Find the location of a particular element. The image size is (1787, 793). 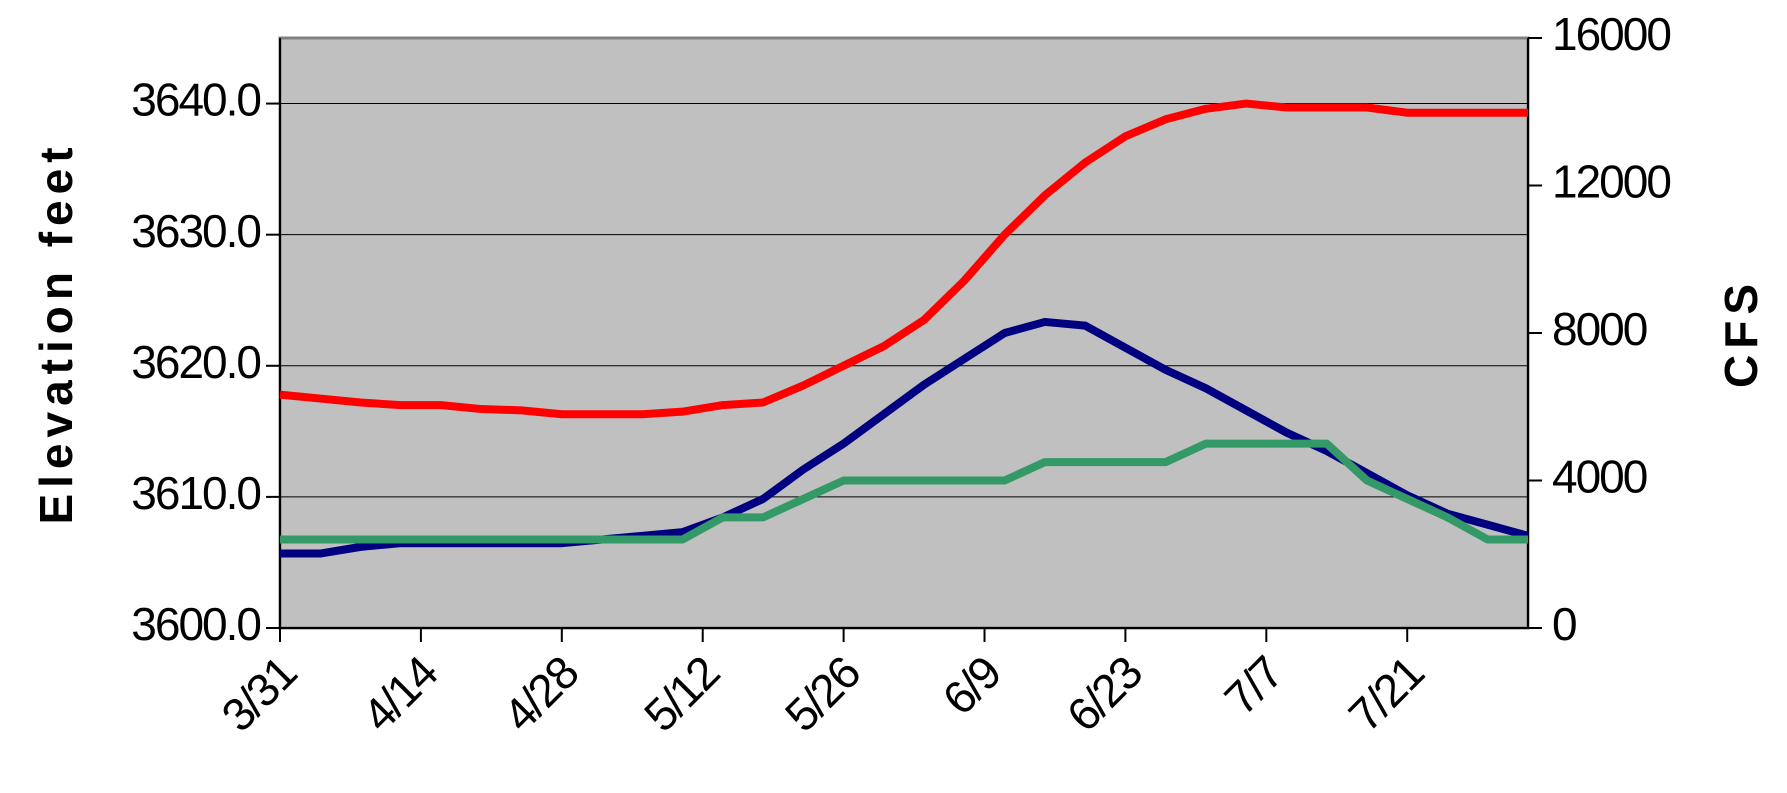

x-tick-label: 7/7 is located at coordinates (1253, 686).